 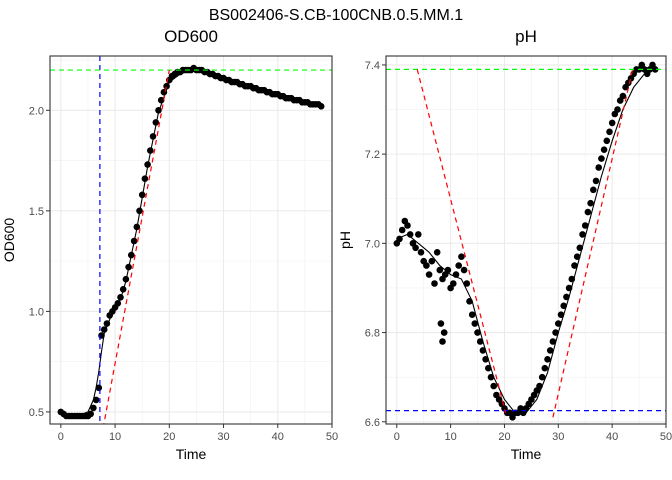 What do you see at coordinates (336, 15) in the screenshot?
I see `figure-title: BS002406-S.CB-100CNB.0.5.MM.1` at bounding box center [336, 15].